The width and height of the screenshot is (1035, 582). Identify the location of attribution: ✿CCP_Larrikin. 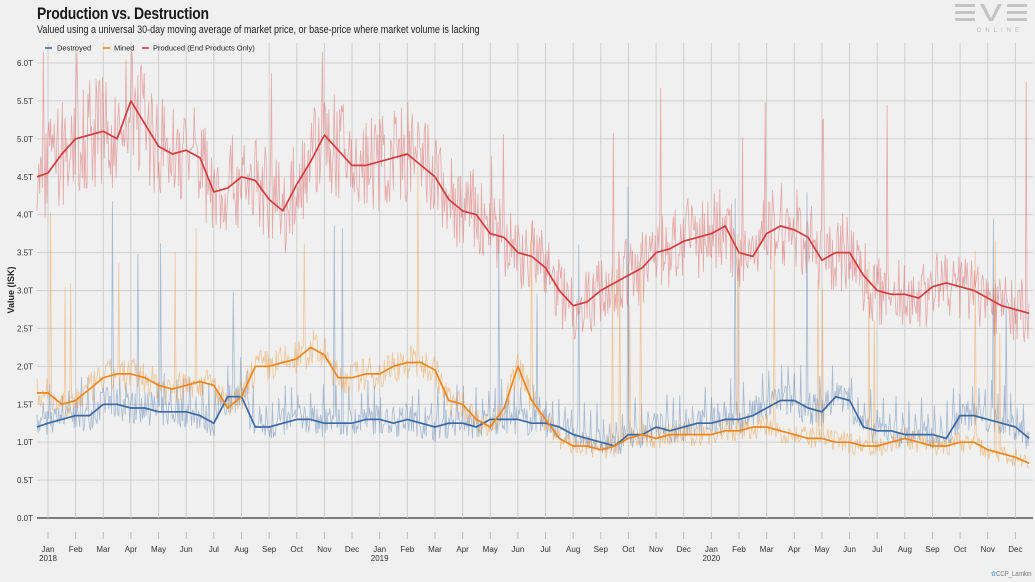
(1011, 574).